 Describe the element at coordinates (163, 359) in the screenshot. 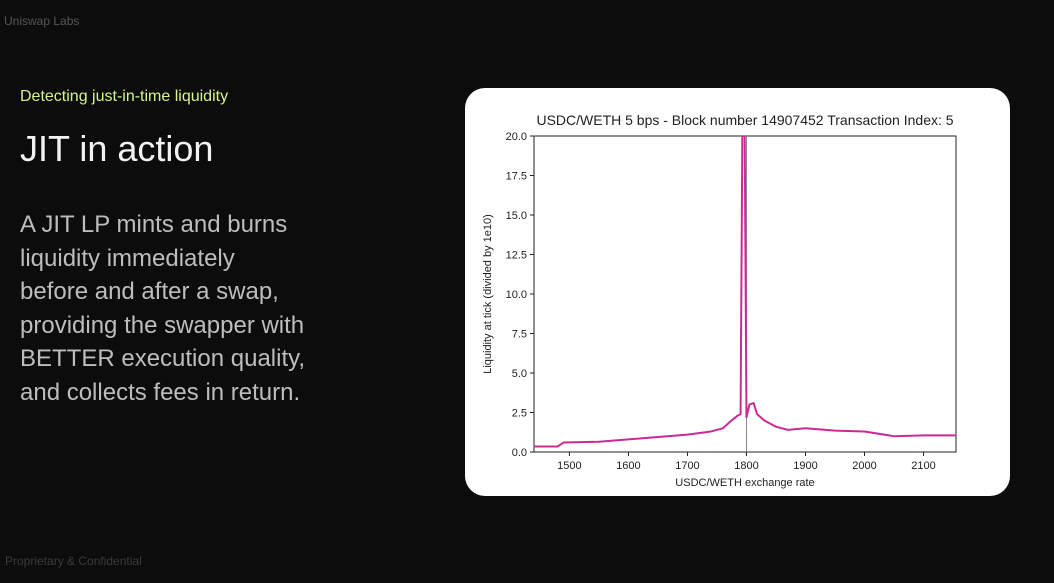

I see `body-line: BETTER execution quality,` at that location.